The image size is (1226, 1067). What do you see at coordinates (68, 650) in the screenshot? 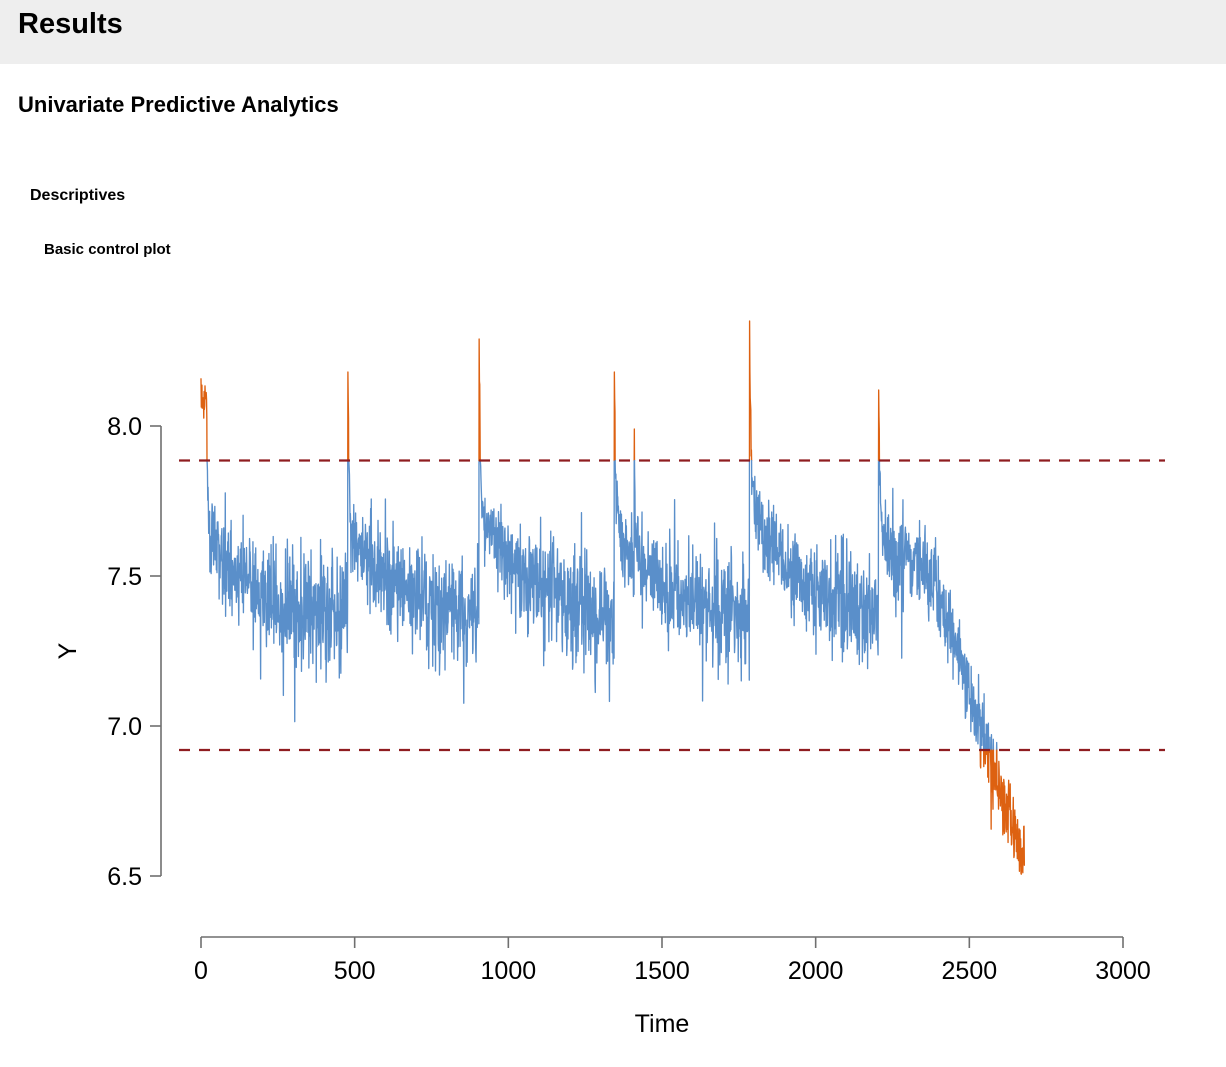
I see `y-axis-title: Y` at bounding box center [68, 650].